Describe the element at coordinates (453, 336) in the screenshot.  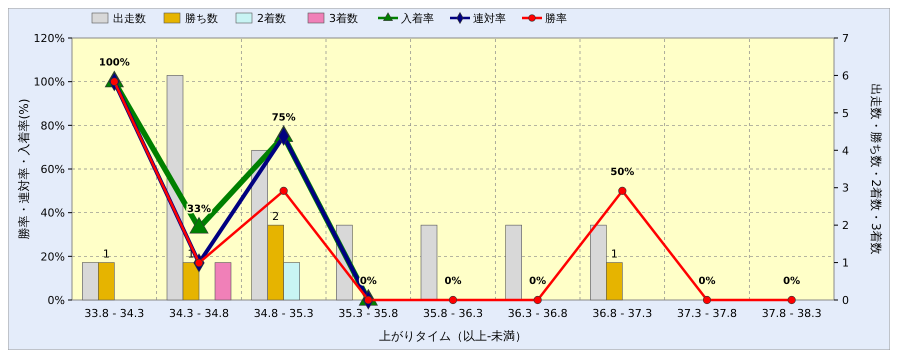
I see `x-axis-title: 上がりタイム（以上-未満）` at that location.